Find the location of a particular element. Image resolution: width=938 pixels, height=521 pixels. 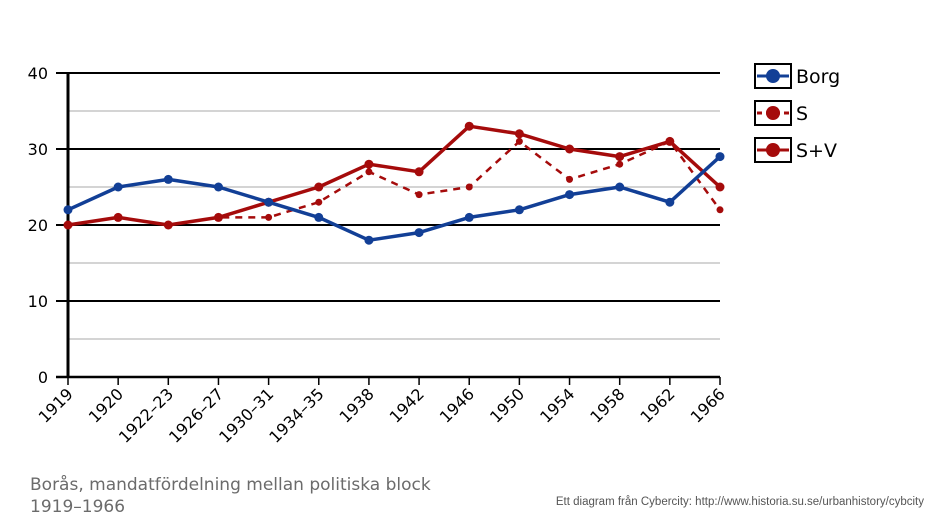

x-tick-label: 1934–35 is located at coordinates (296, 415).